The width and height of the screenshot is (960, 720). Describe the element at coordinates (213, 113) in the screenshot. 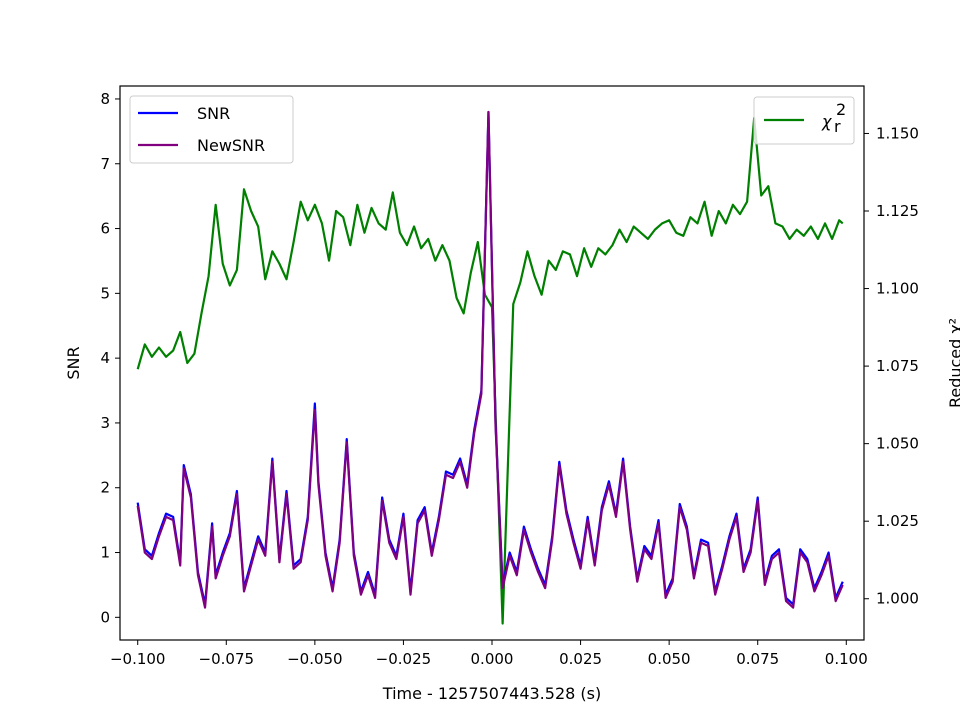

I see `legend-snr-label: SNR` at that location.